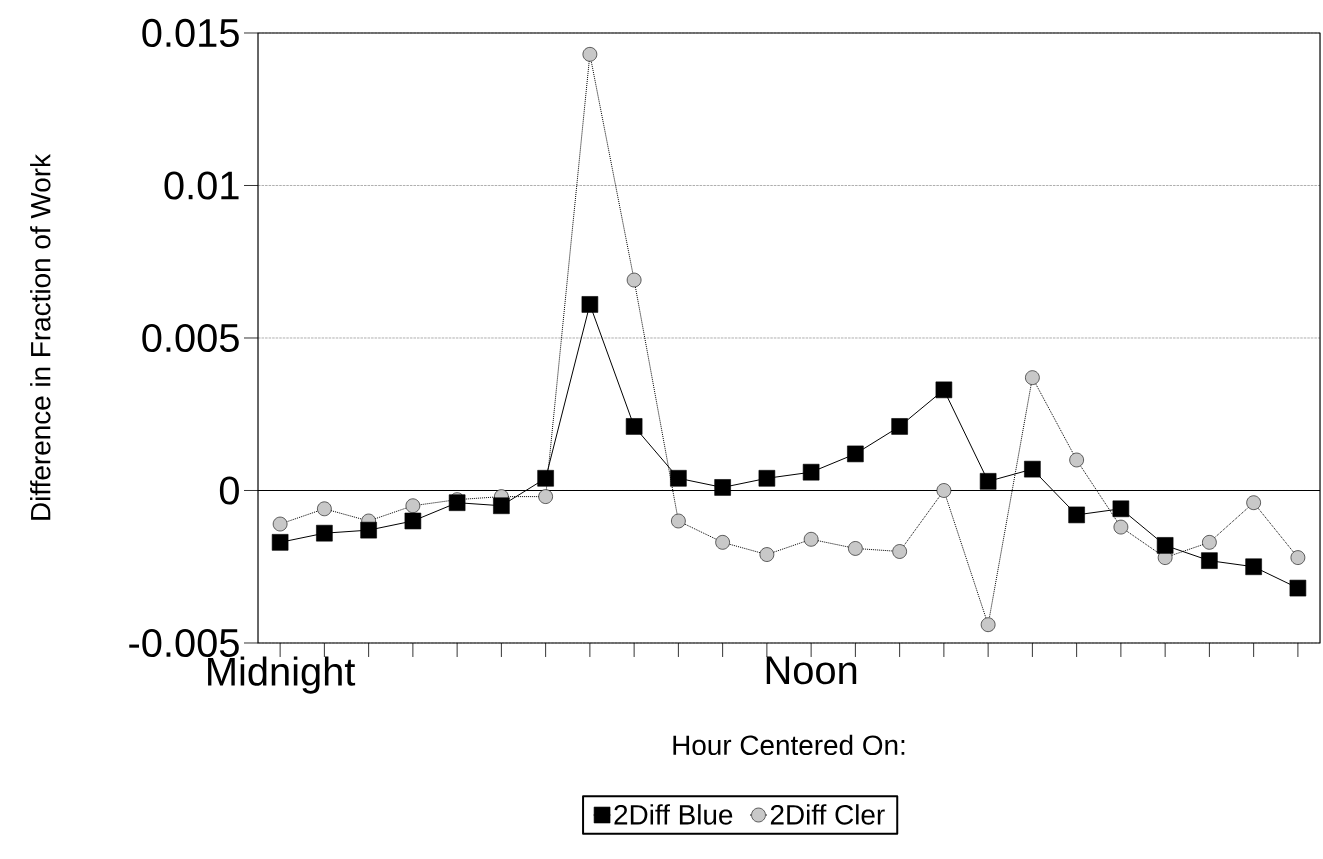 Image resolution: width=1323 pixels, height=859 pixels. I want to click on y-axis-title: Difference in Fraction of Work, so click(40, 336).